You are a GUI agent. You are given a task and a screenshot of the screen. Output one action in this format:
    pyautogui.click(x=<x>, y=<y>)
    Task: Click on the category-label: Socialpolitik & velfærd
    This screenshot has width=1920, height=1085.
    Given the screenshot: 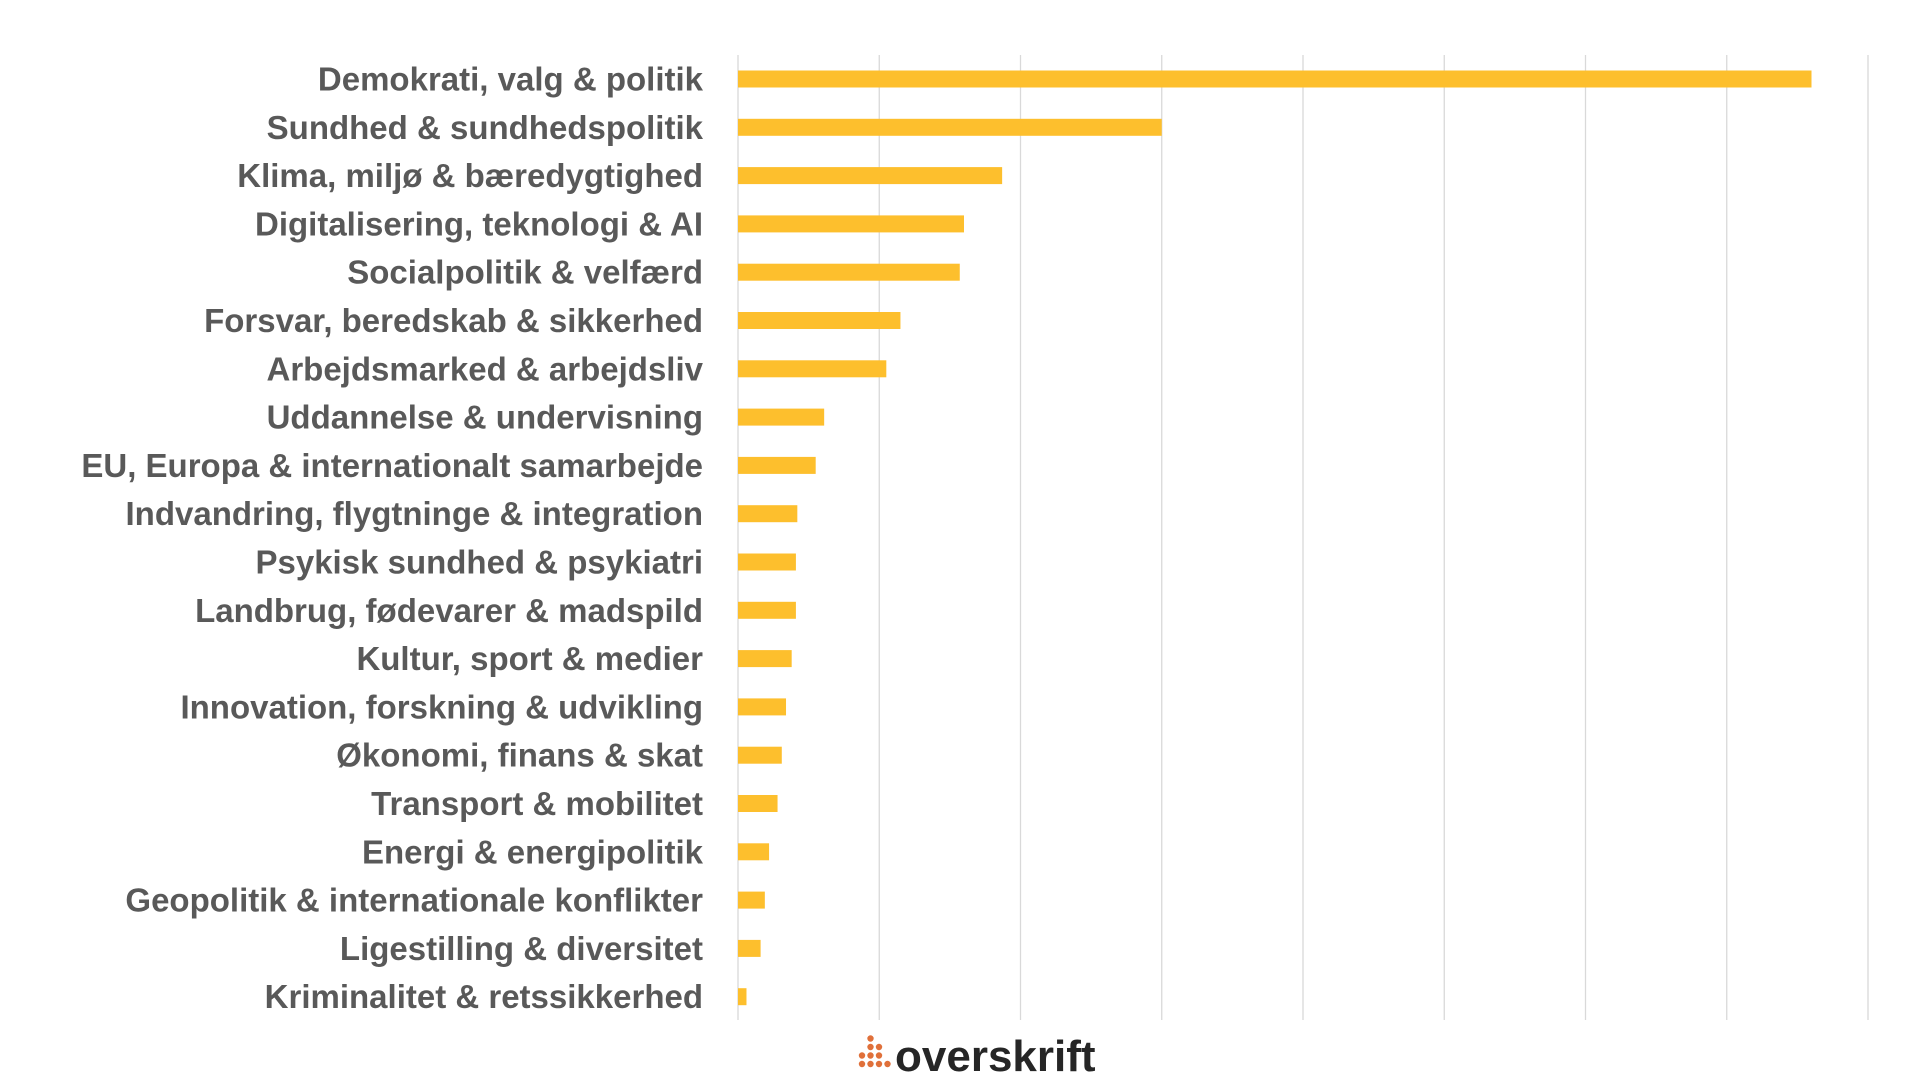 What is the action you would take?
    pyautogui.click(x=525, y=272)
    